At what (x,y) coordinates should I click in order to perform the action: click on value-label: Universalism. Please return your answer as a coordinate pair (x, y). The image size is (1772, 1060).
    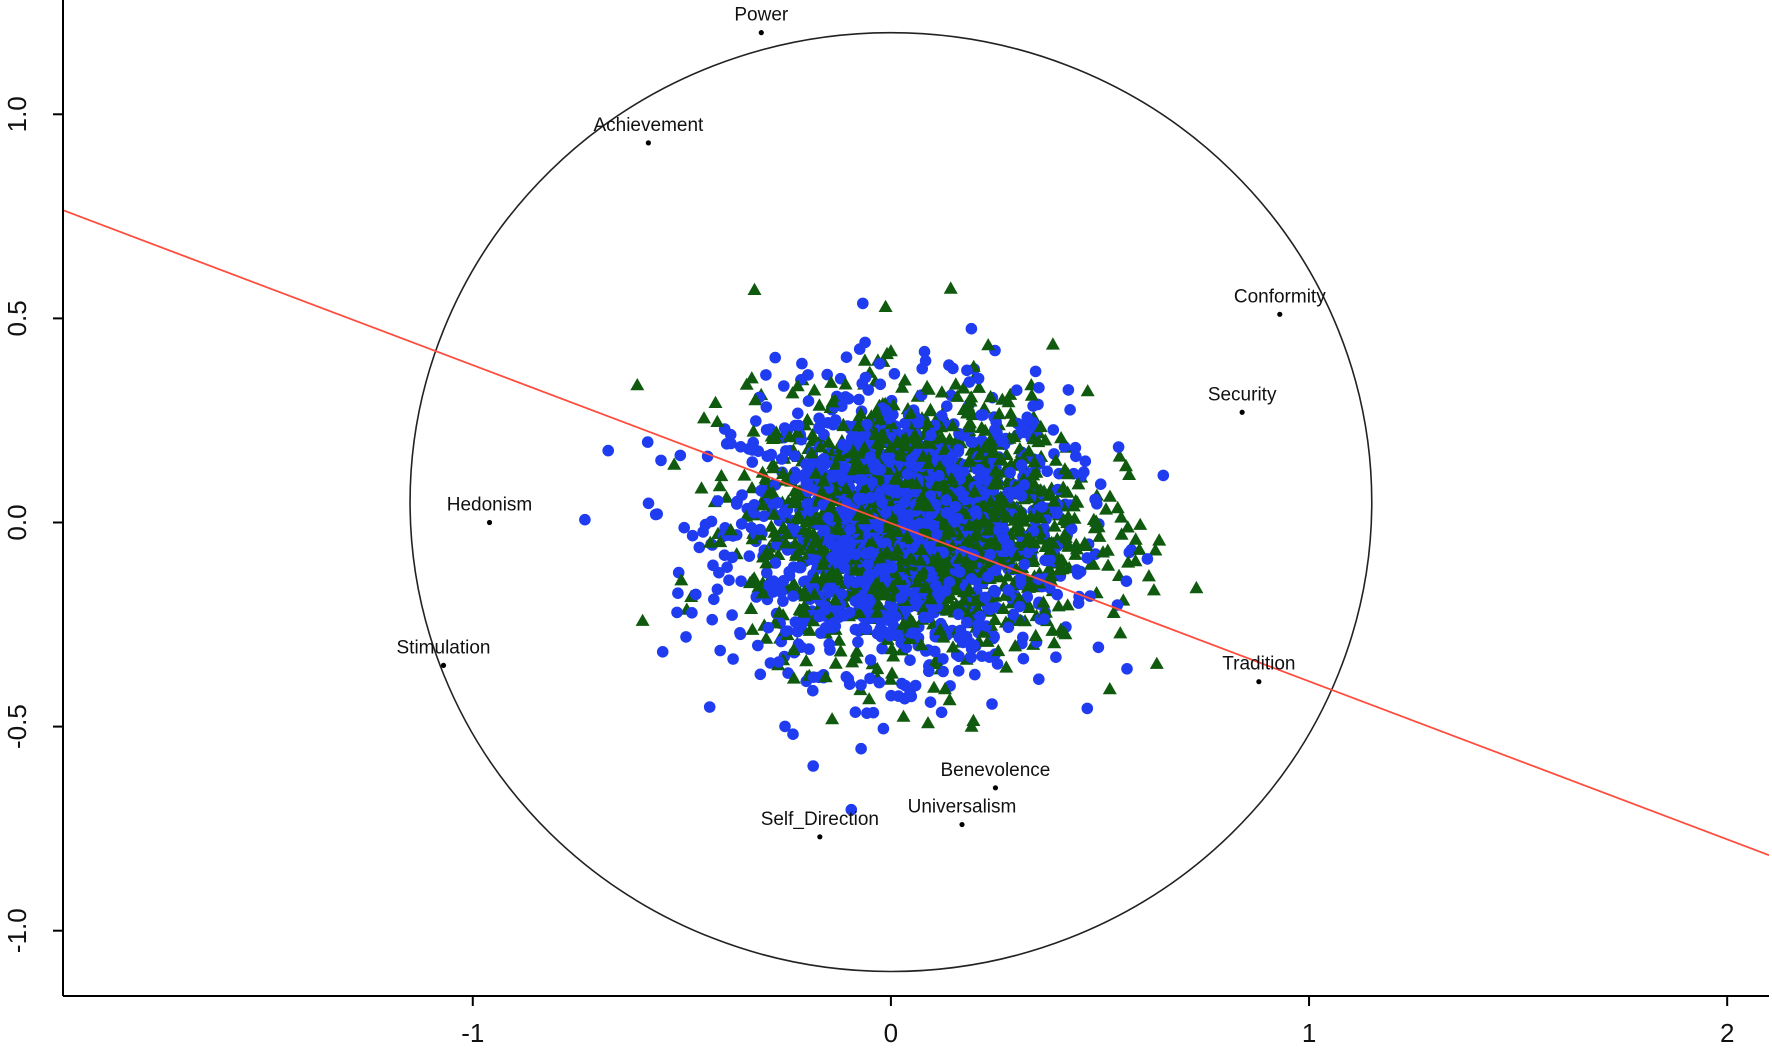
    Looking at the image, I should click on (962, 807).